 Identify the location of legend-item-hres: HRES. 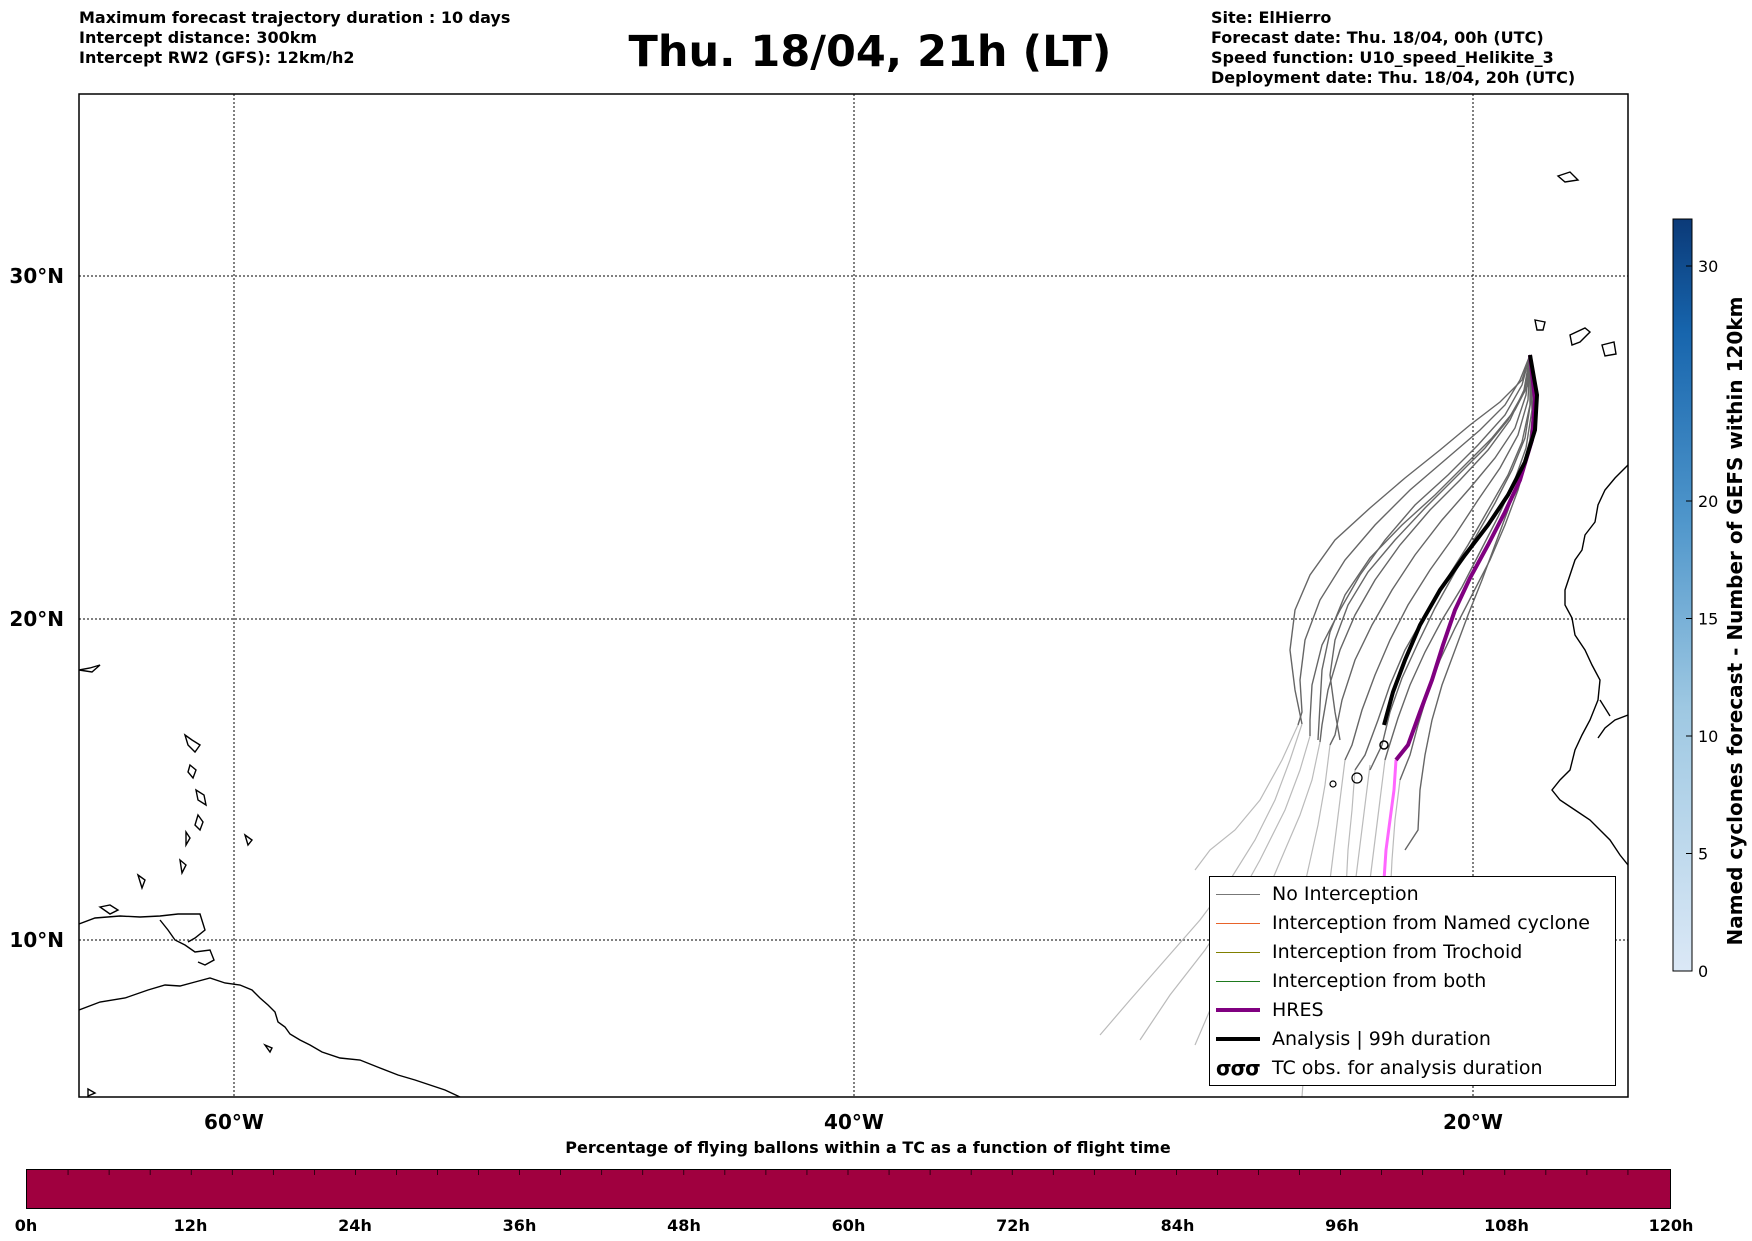
(1412, 1011).